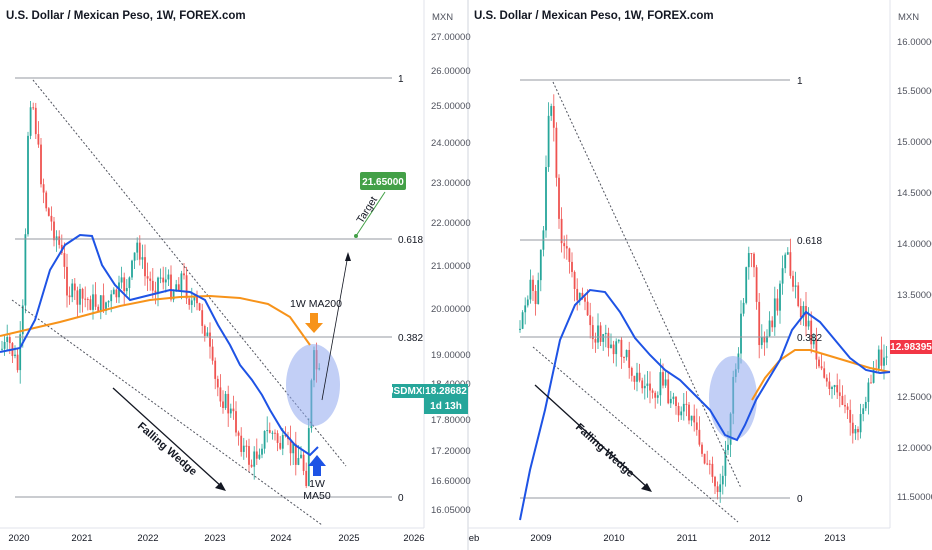 This screenshot has height=550, width=932. I want to click on price-tag-right, so click(911, 347).